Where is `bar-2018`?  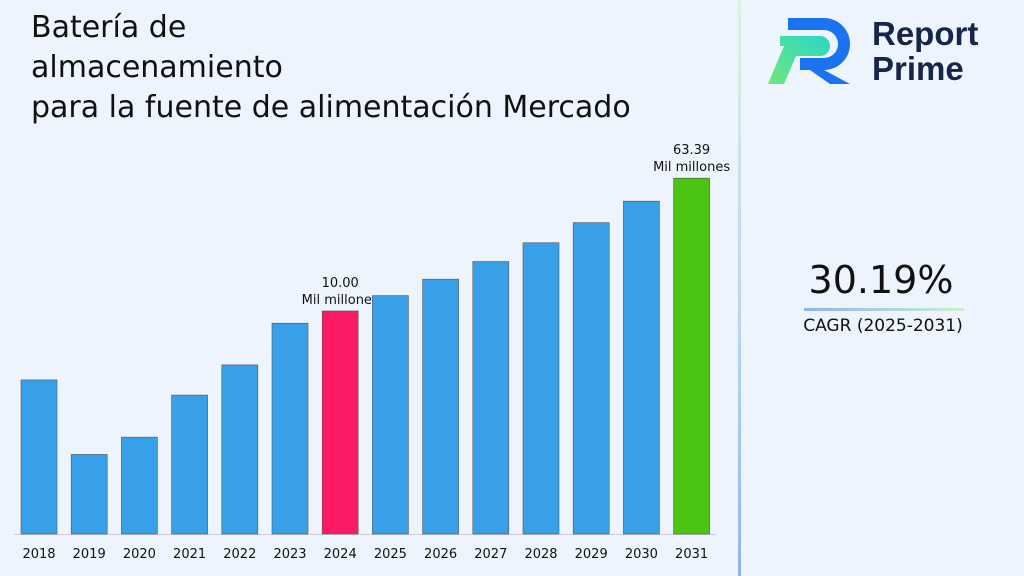 bar-2018 is located at coordinates (39, 457).